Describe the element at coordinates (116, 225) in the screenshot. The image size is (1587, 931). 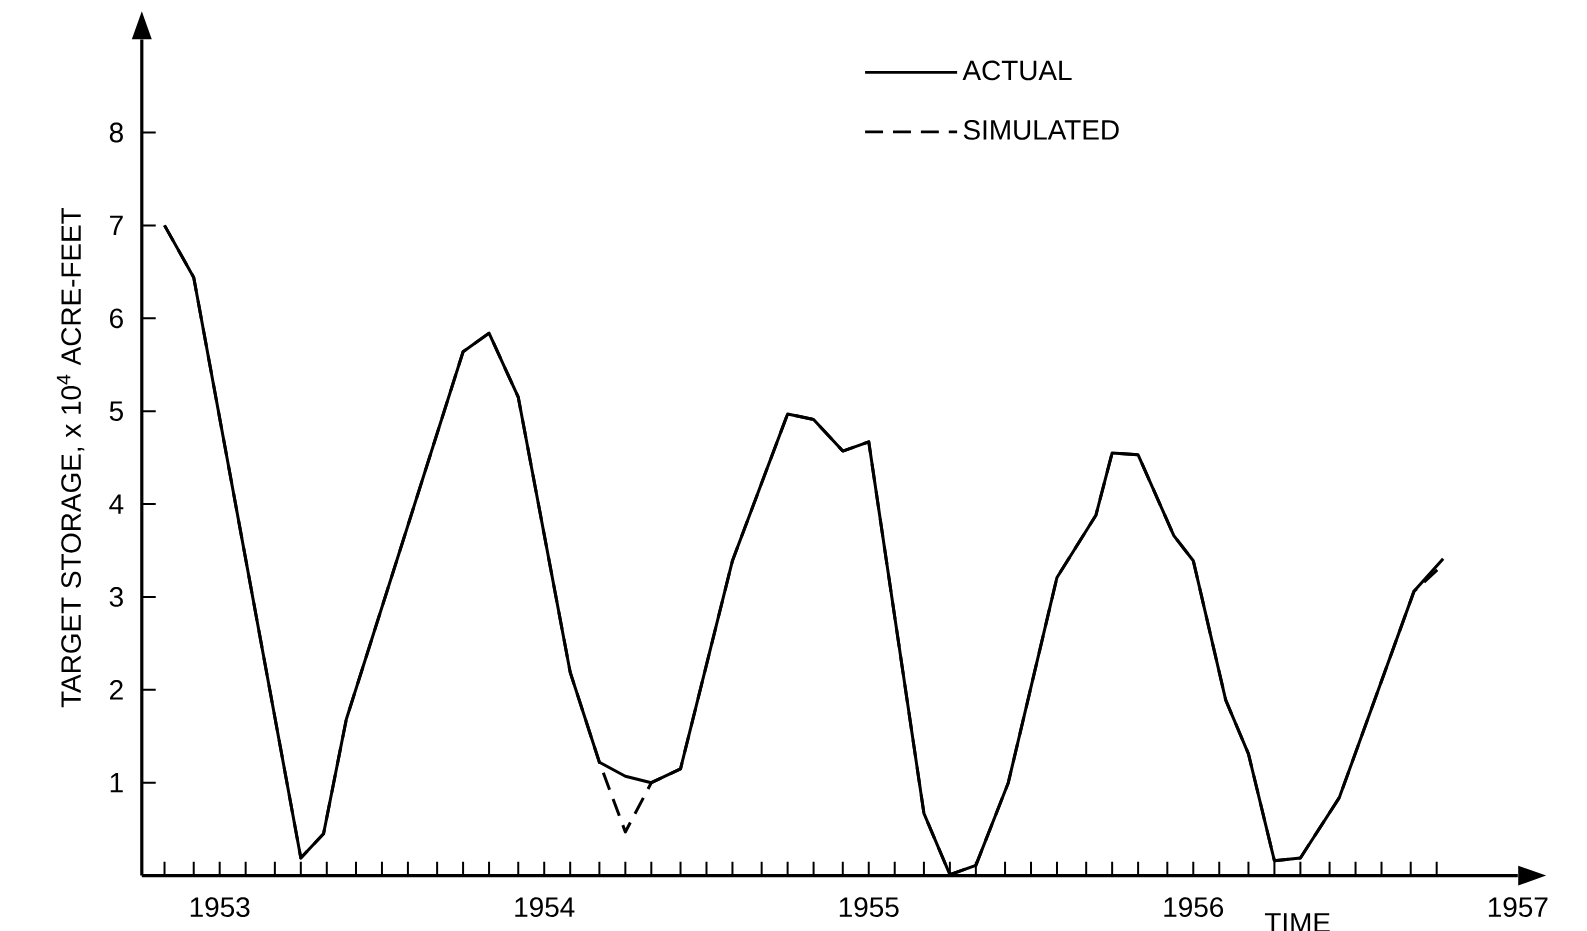
I see `y-tick-label: 7` at that location.